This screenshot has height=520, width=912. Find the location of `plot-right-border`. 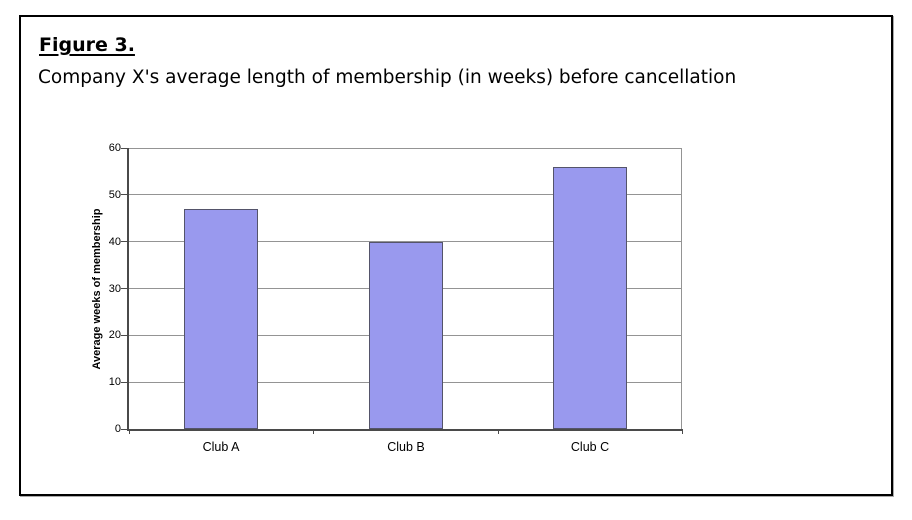

plot-right-border is located at coordinates (681, 288).